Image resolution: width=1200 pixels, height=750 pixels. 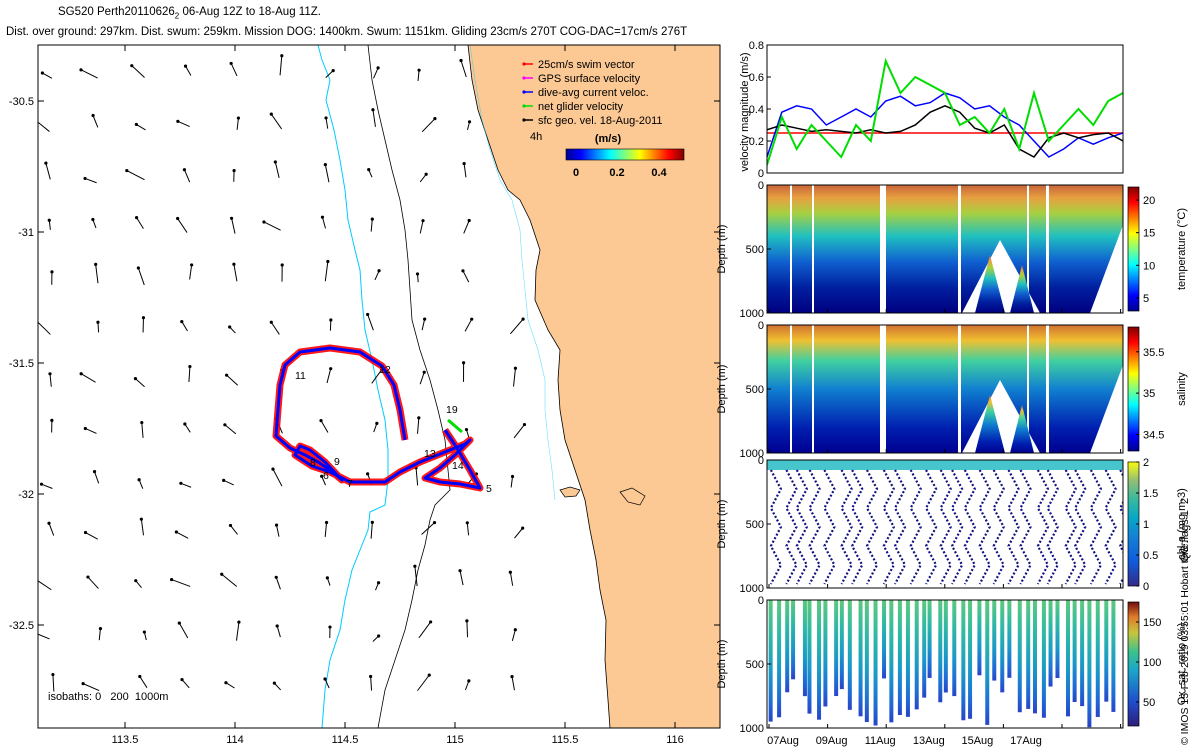 What do you see at coordinates (1146, 299) in the screenshot?
I see `section-colorbar-tick-label: 5` at bounding box center [1146, 299].